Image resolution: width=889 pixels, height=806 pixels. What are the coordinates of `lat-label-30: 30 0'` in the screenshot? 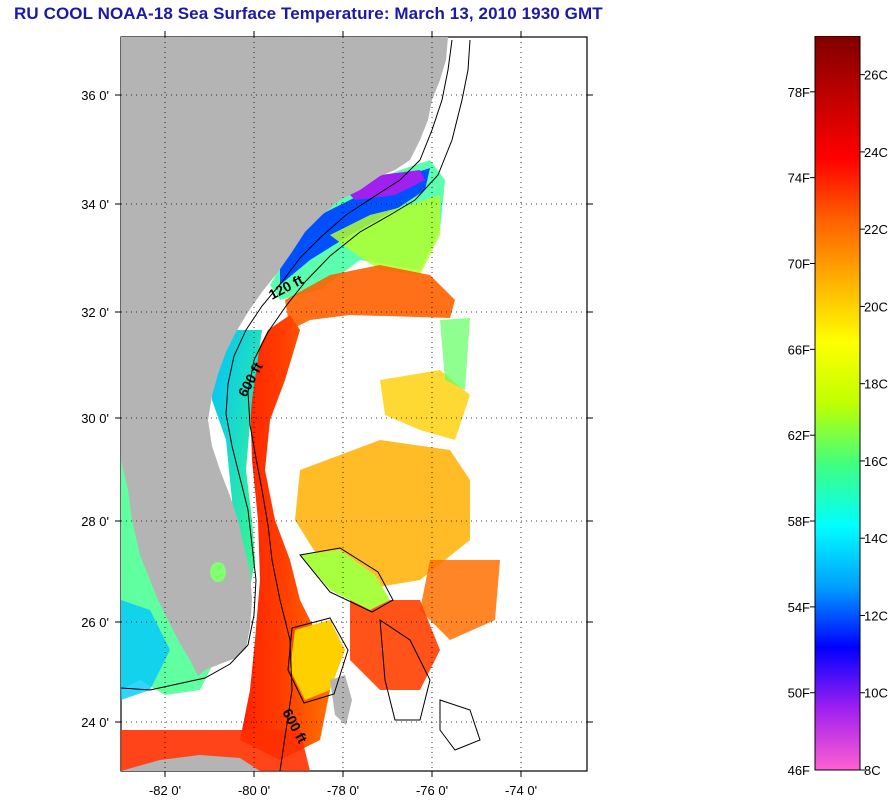 It's located at (95, 418).